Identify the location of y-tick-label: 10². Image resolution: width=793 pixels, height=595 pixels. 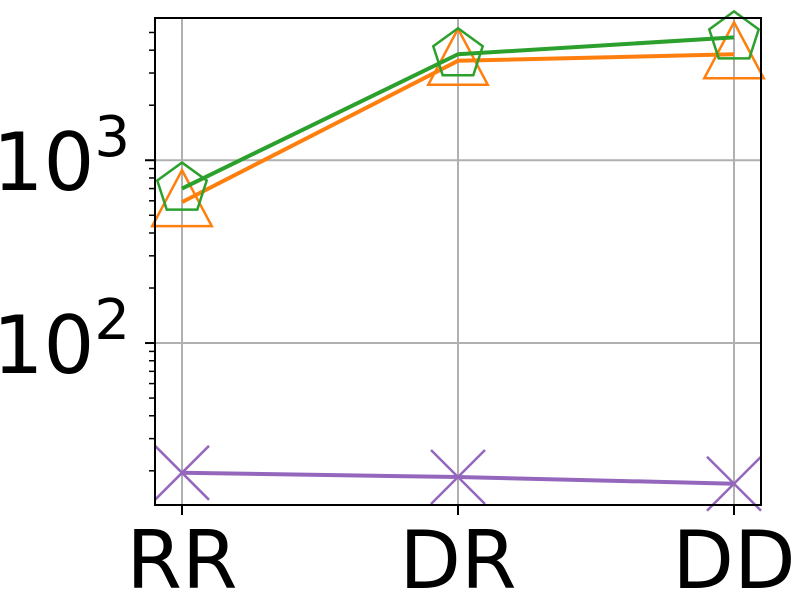
(65, 340).